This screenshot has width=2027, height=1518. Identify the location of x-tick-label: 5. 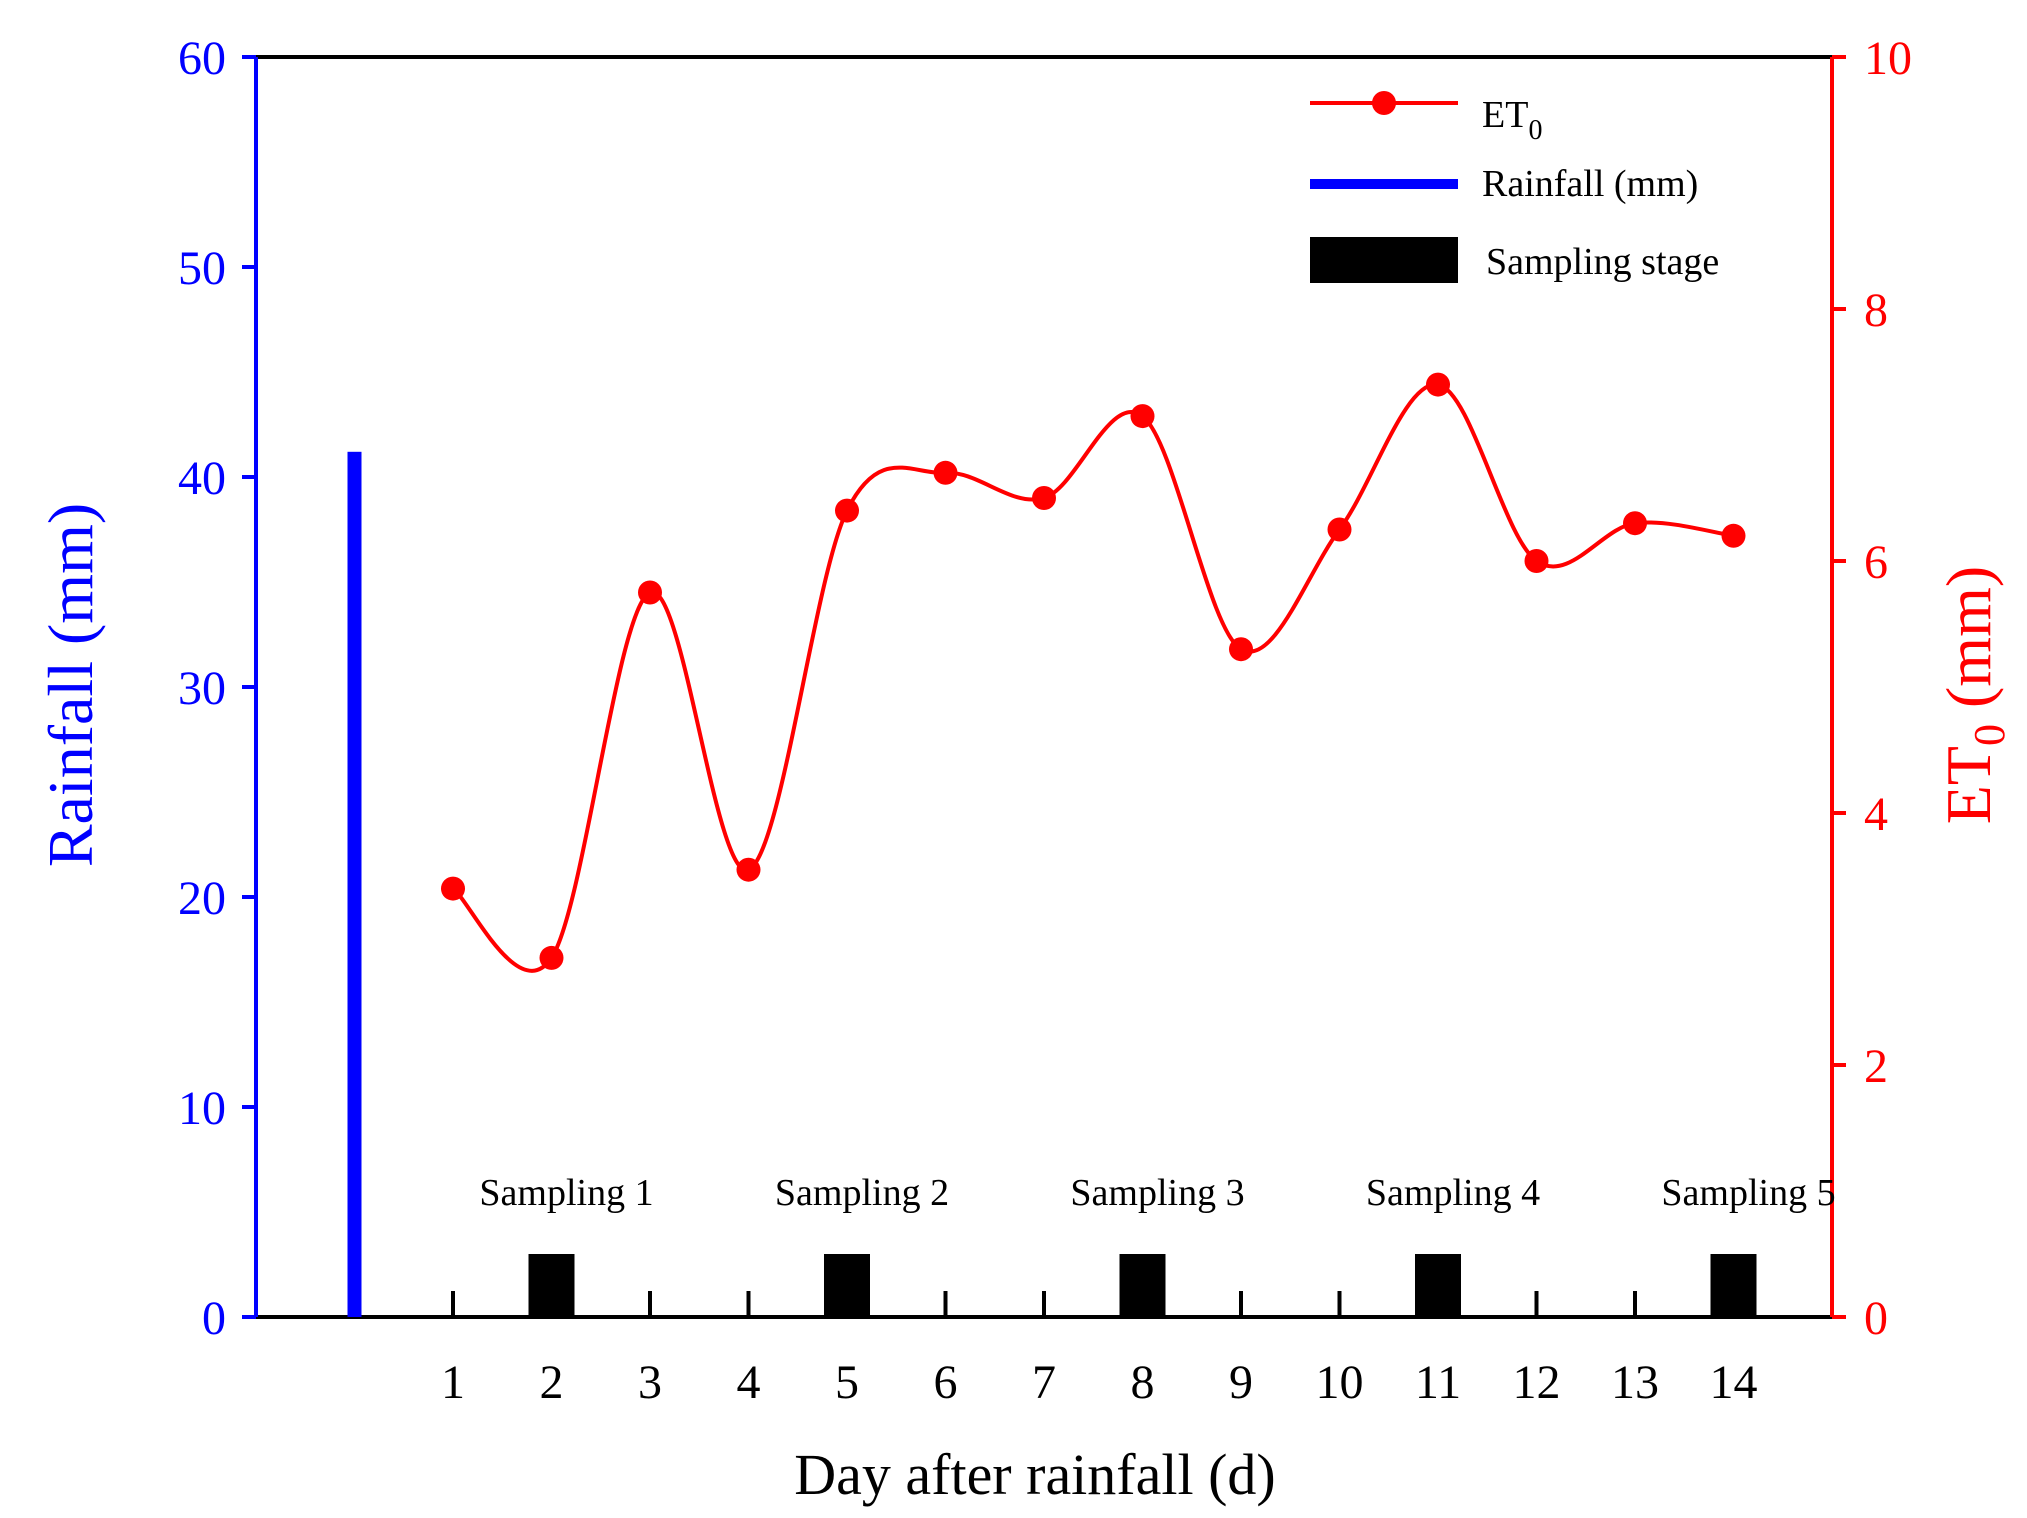
(847, 1382).